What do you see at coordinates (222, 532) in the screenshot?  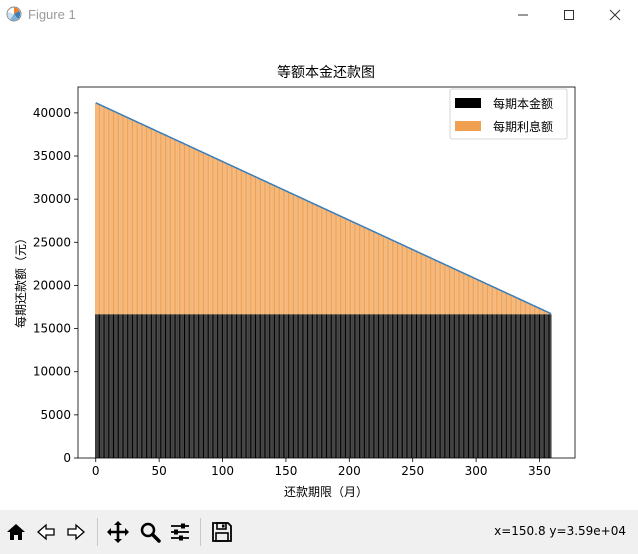 I see `save-button` at bounding box center [222, 532].